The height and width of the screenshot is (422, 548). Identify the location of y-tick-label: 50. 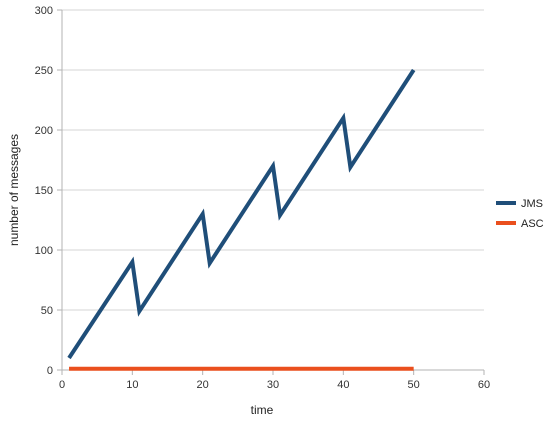
(47, 311).